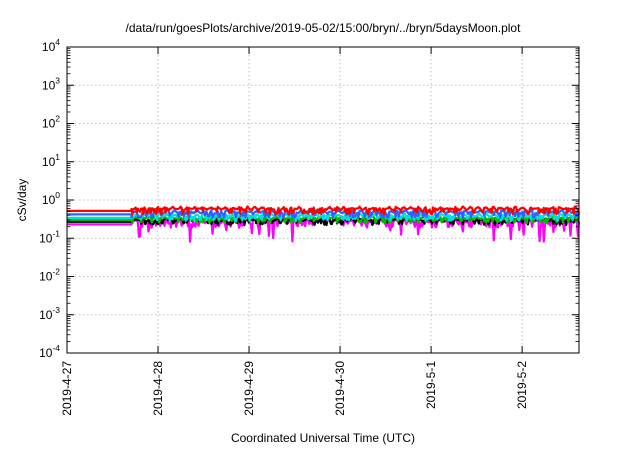  What do you see at coordinates (323, 438) in the screenshot?
I see `x-axis-label: Coordinated Universal Time (UTC)` at bounding box center [323, 438].